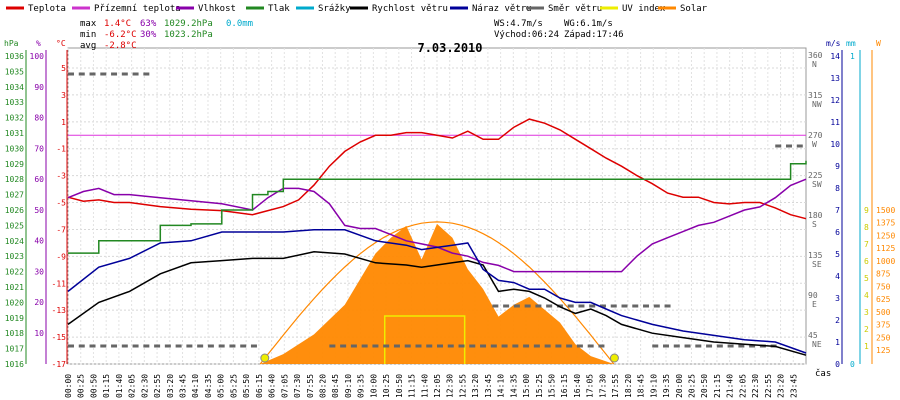 The image size is (900, 400). What do you see at coordinates (137, 9) in the screenshot?
I see `legend-label: Přízemní teplota` at bounding box center [137, 9].